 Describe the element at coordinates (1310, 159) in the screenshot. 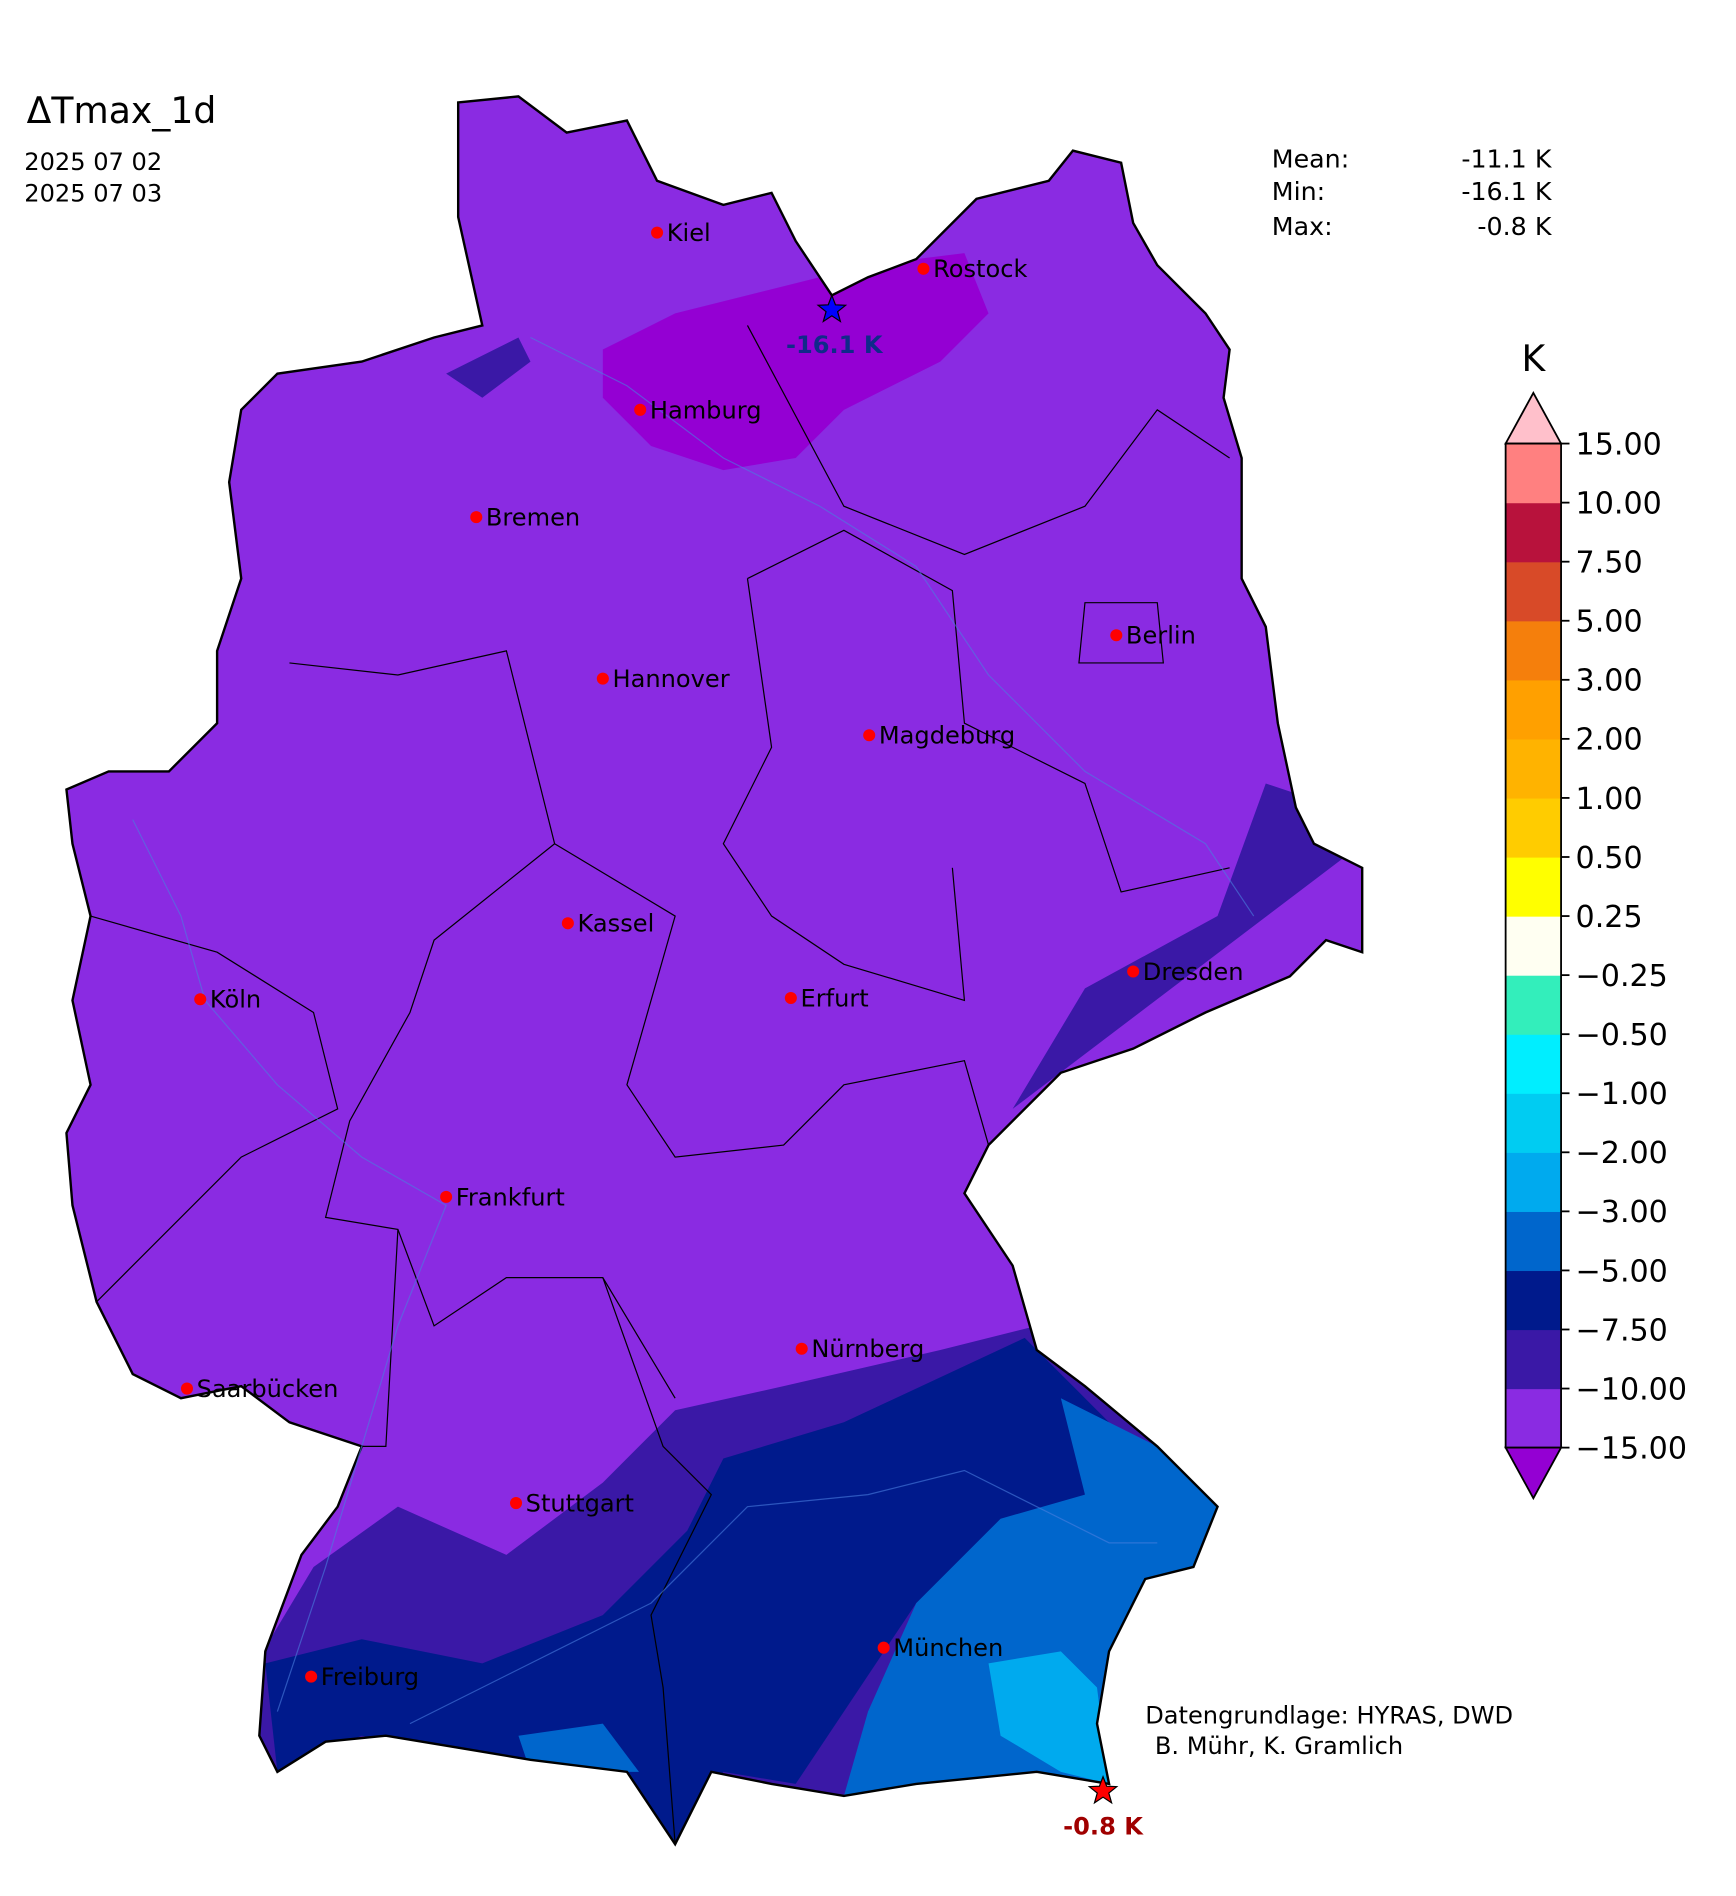

I see `stat-label: Mean:` at that location.